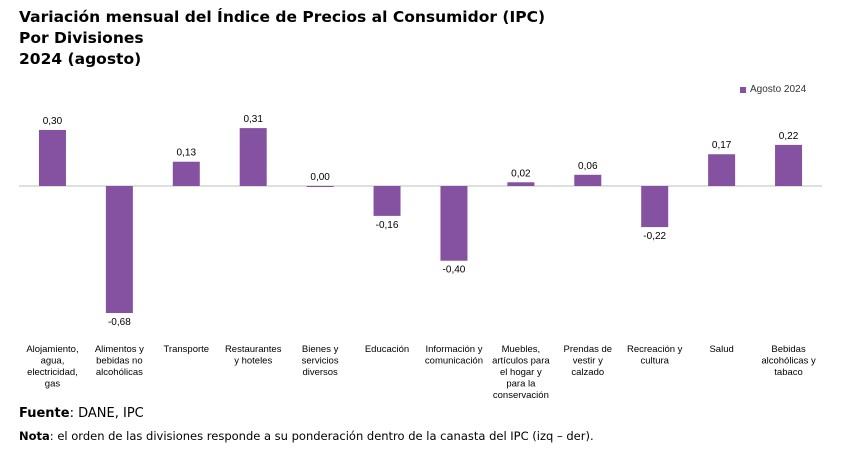  I want to click on data-label: 0,06, so click(588, 166).